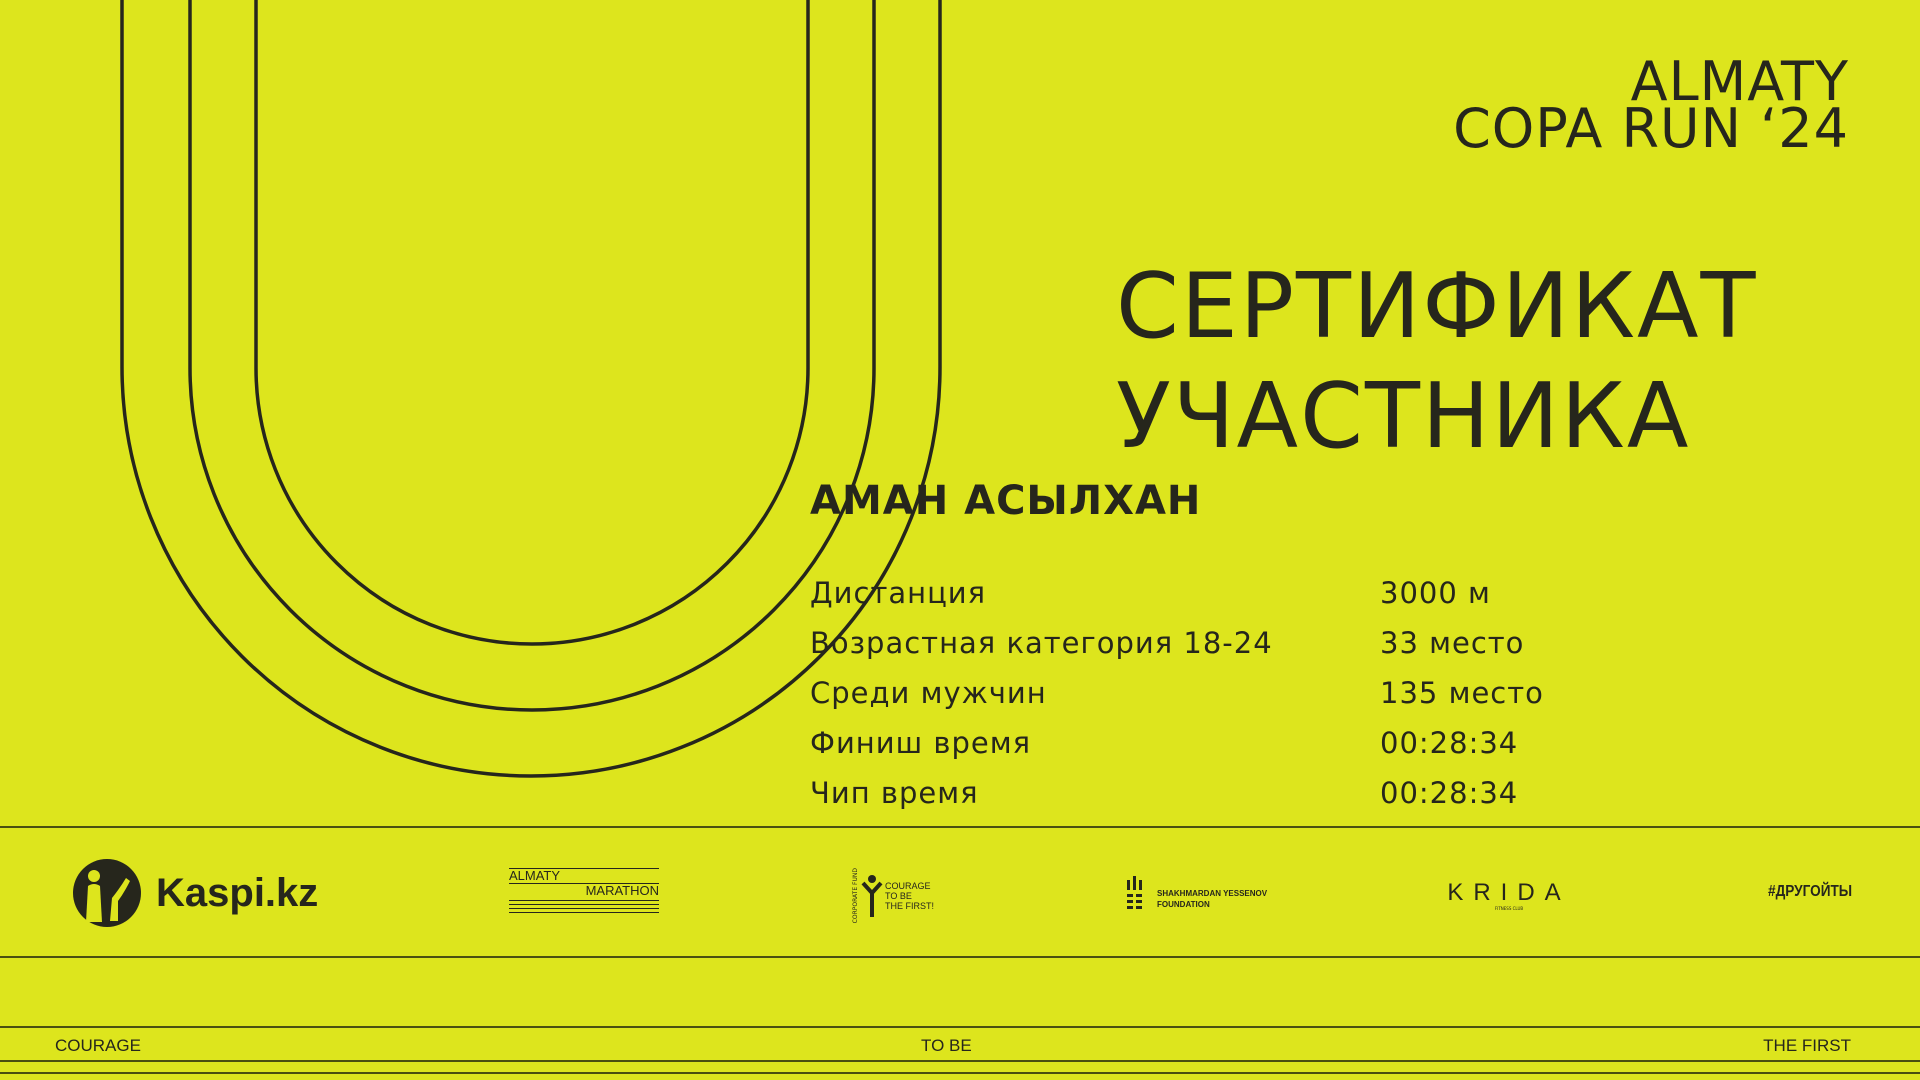 Image resolution: width=1920 pixels, height=1080 pixels. Describe the element at coordinates (1452, 643) in the screenshot. I see `result-value: 33 место` at that location.